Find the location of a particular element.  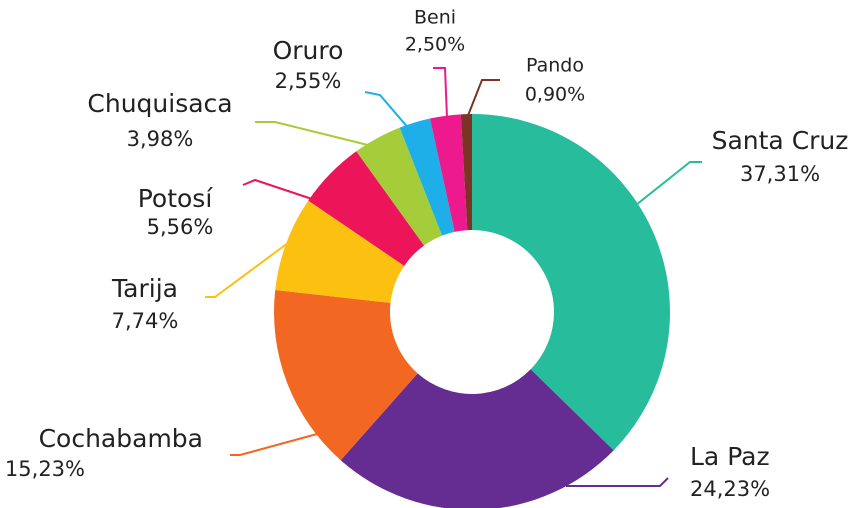

slice-label: Oruro is located at coordinates (308, 50).